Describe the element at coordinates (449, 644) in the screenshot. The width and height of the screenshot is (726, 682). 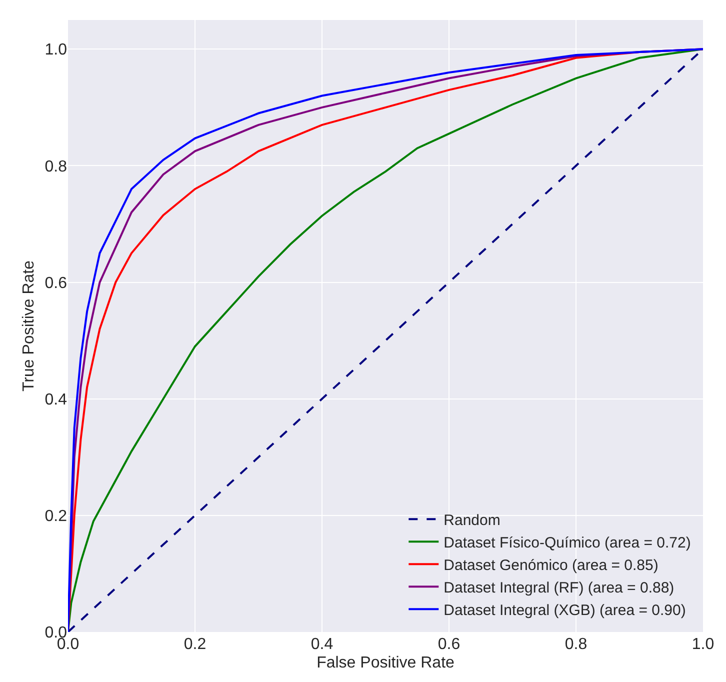
I see `x-tick-label: 0.6` at that location.